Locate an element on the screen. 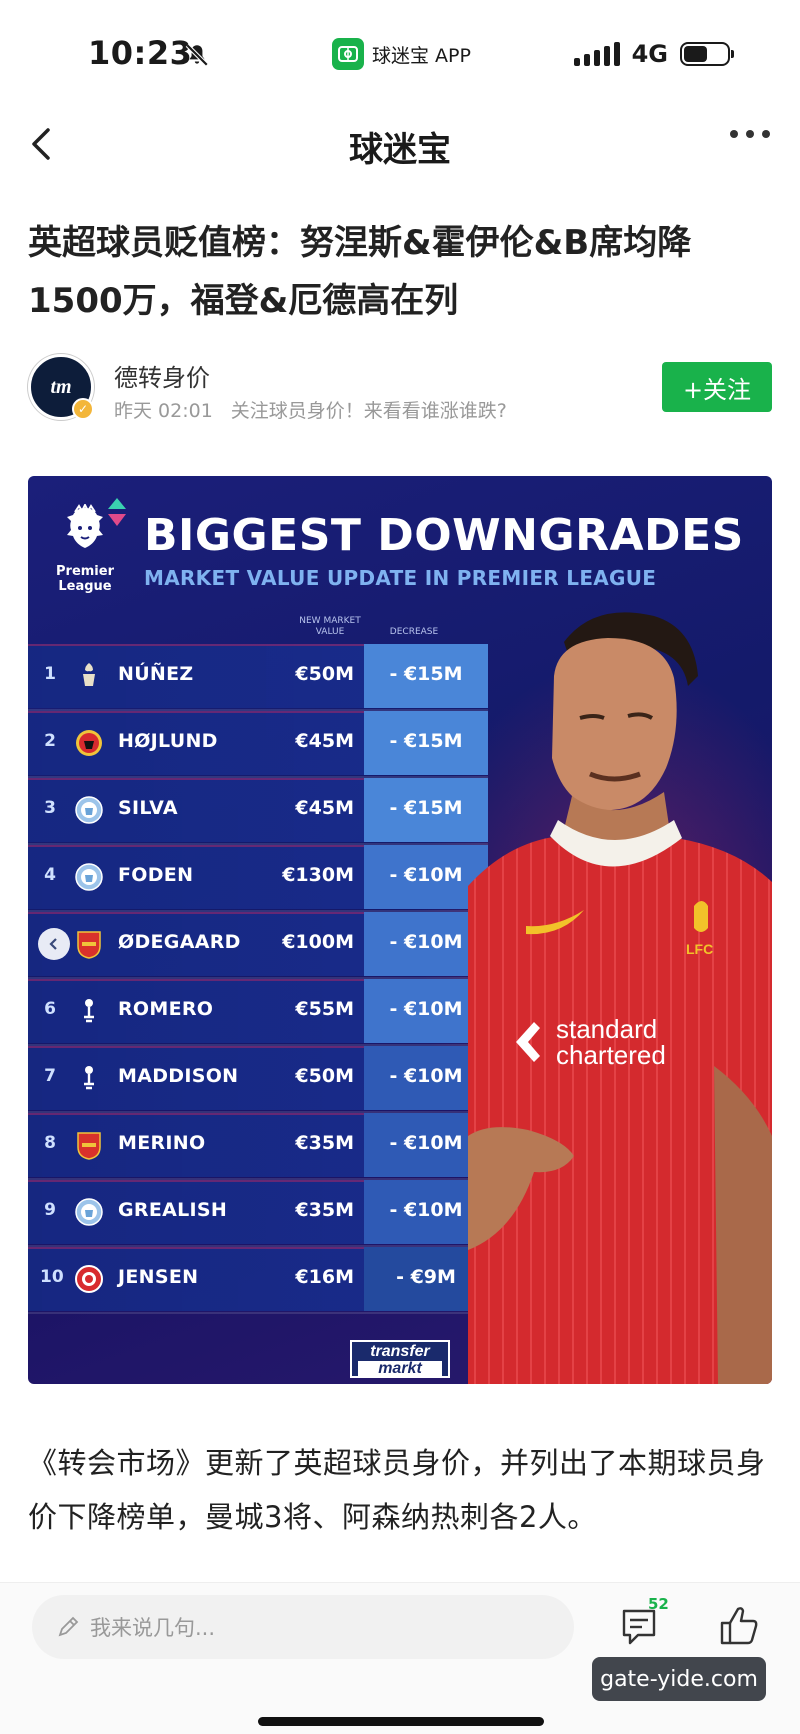 The width and height of the screenshot is (800, 1734). network-type: 4G is located at coordinates (649, 54).